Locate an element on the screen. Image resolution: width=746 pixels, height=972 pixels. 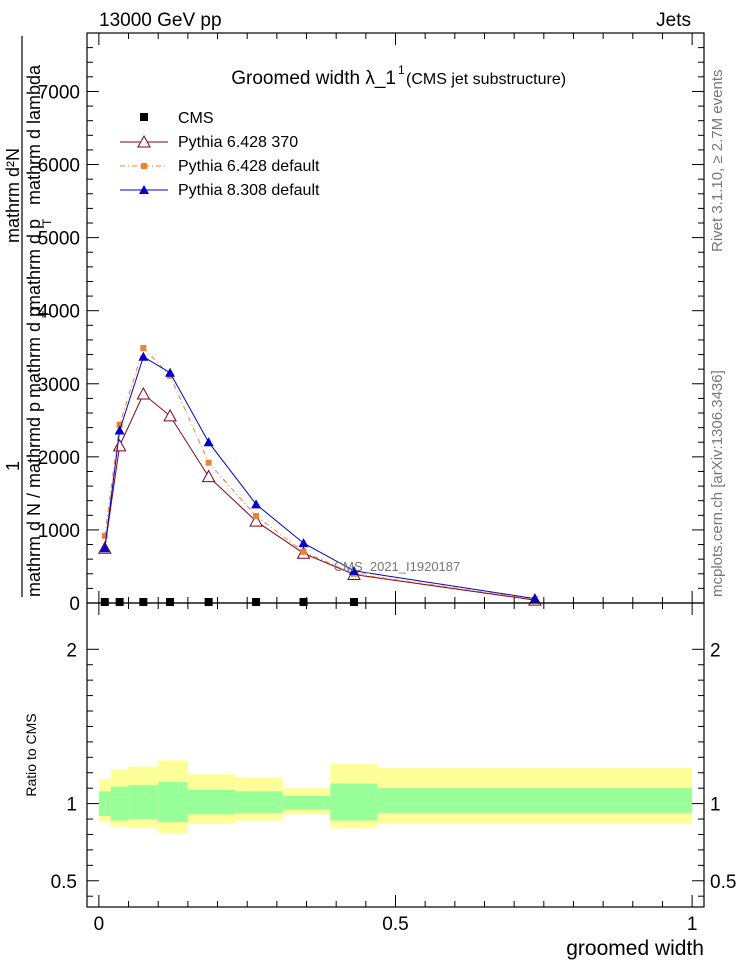
y-axis-label-line-3: mathrm d p is located at coordinates (34, 264).